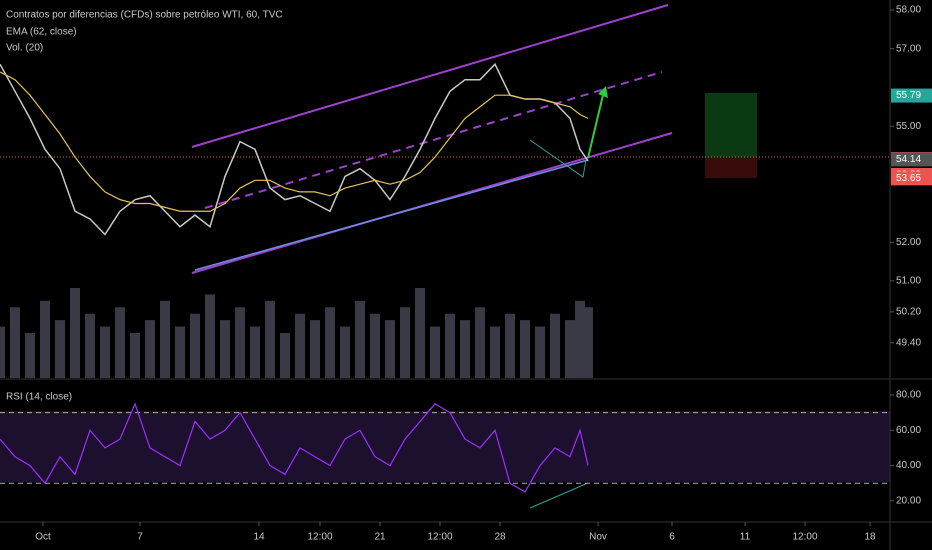 This screenshot has height=550, width=932. I want to click on indicator-label: EMA (62, close), so click(41, 32).